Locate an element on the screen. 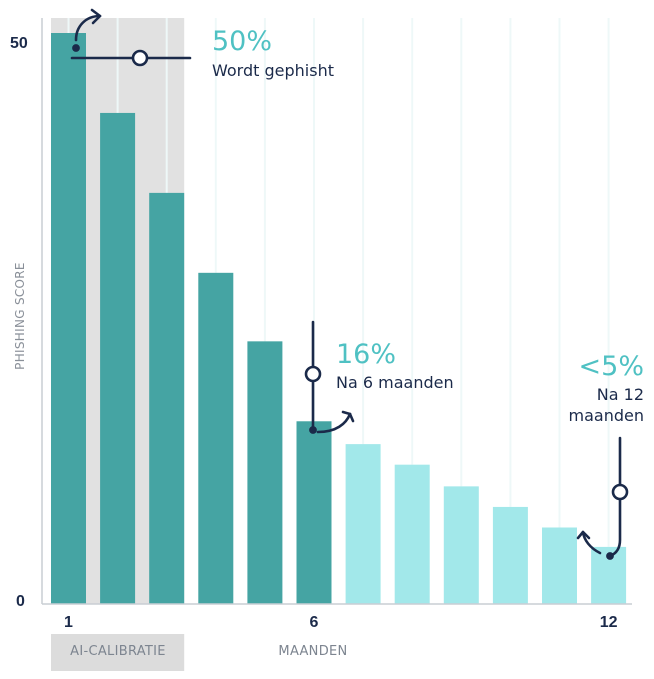  annotation-5-value: <5% is located at coordinates (611, 366).